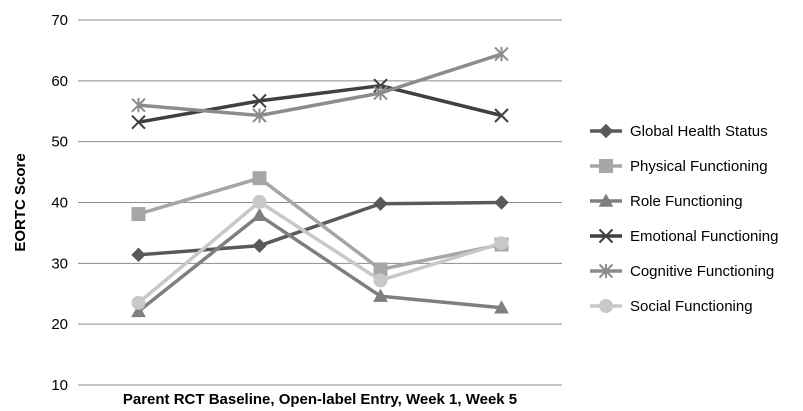 The image size is (803, 411). Describe the element at coordinates (686, 201) in the screenshot. I see `legend-label-2: Role Functioning` at that location.